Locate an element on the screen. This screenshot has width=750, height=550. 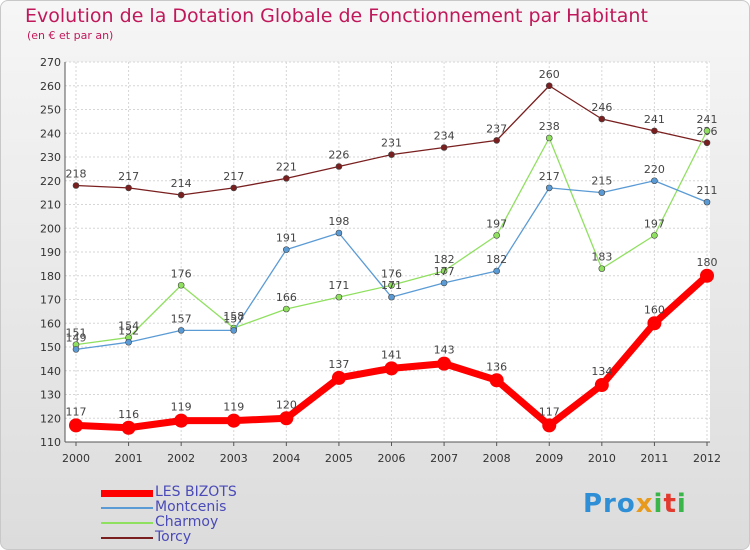
x-tick-label: 2008 is located at coordinates (497, 458).